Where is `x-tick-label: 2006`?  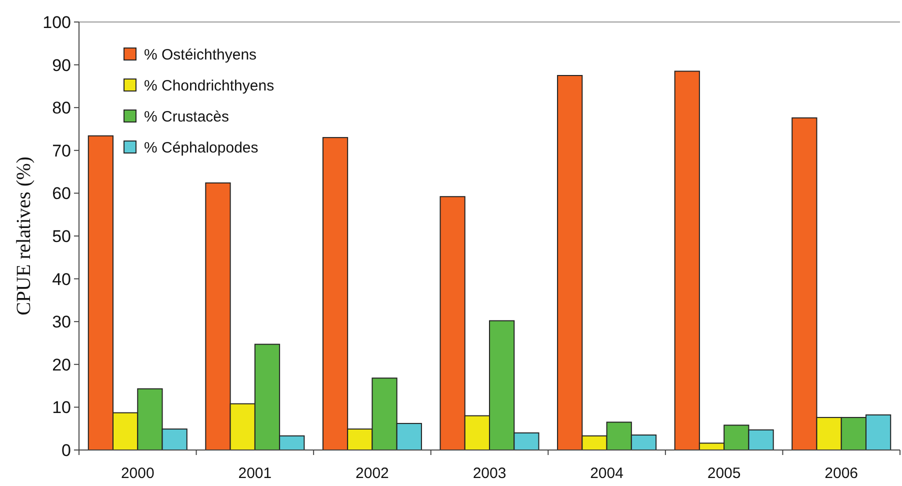 x-tick-label: 2006 is located at coordinates (841, 473).